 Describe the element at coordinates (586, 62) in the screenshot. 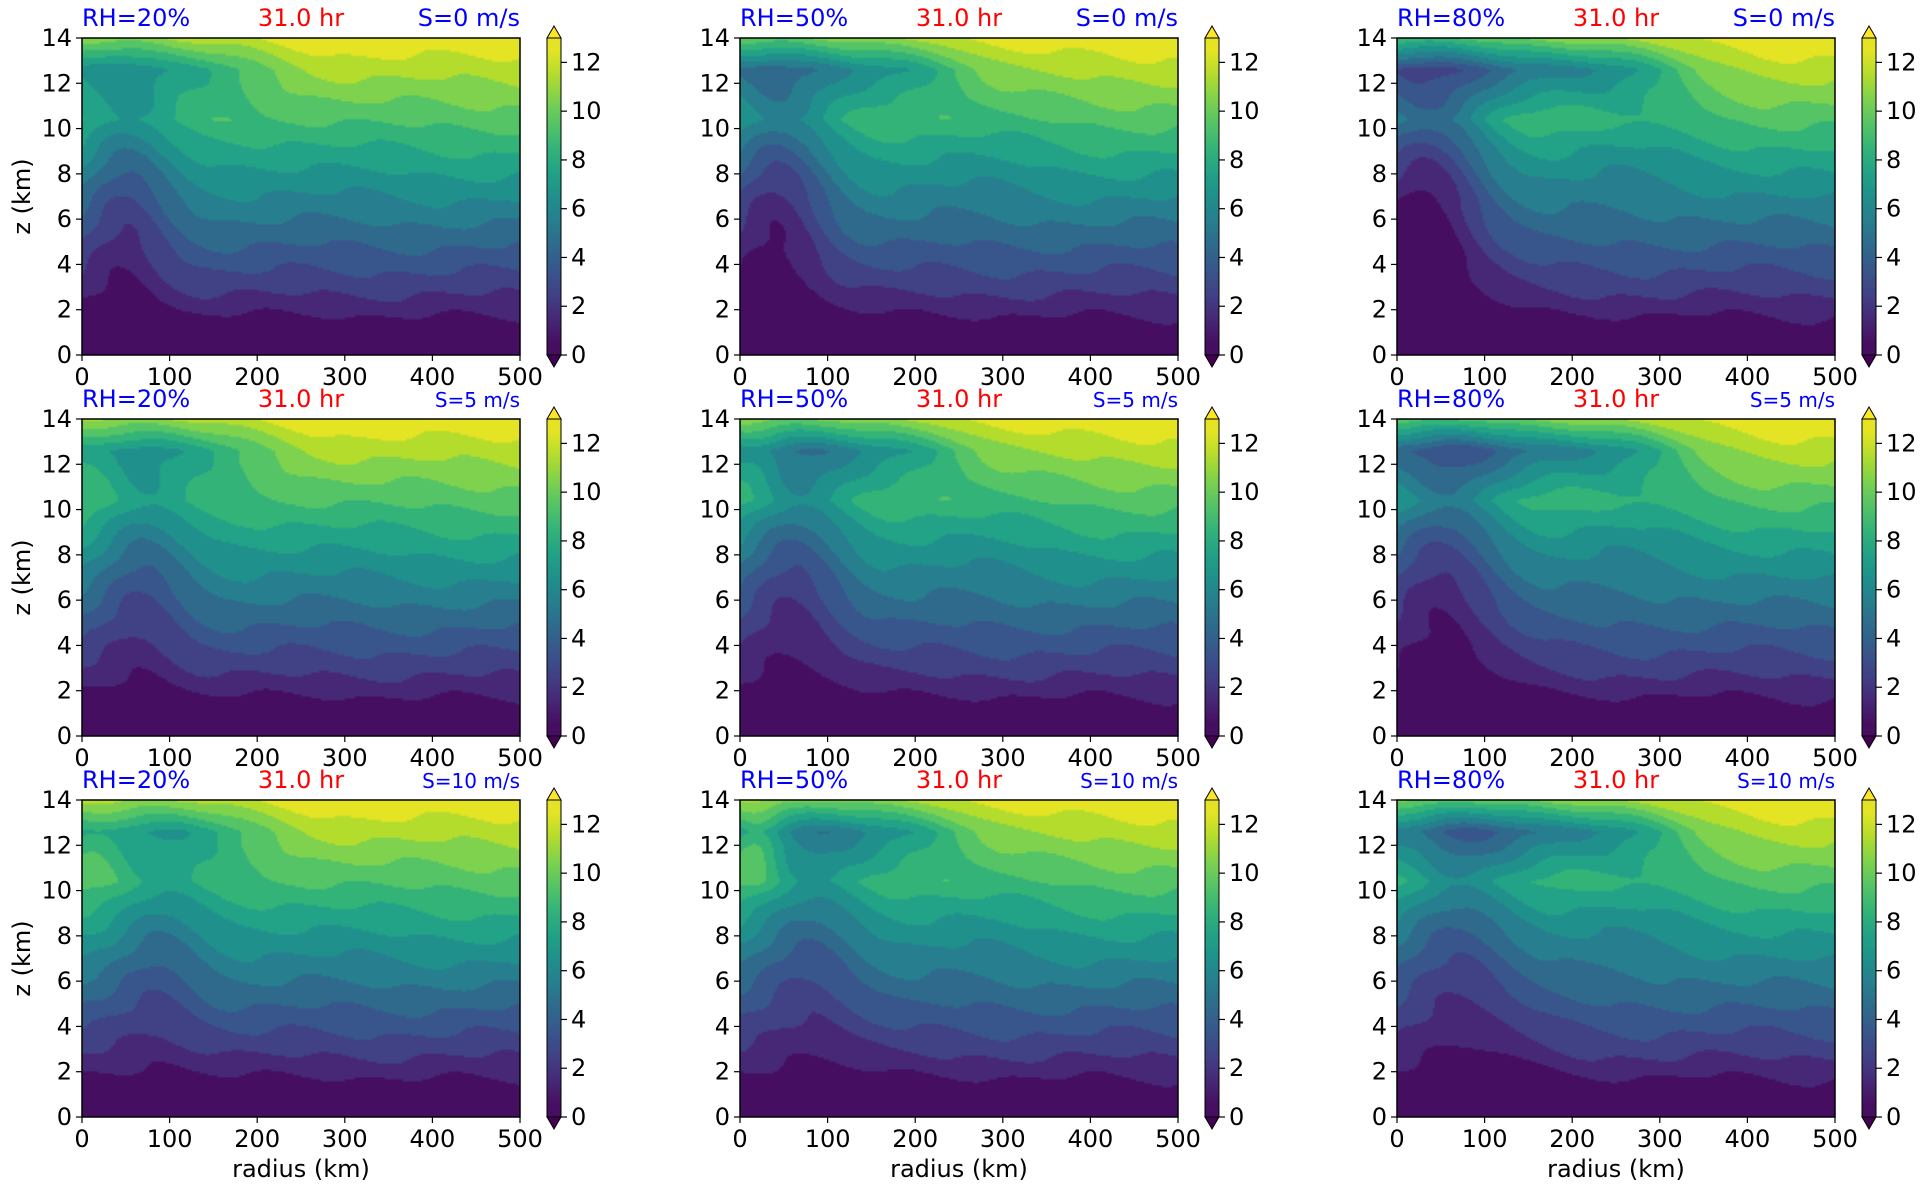

I see `colorbar-tick-label: 12` at that location.